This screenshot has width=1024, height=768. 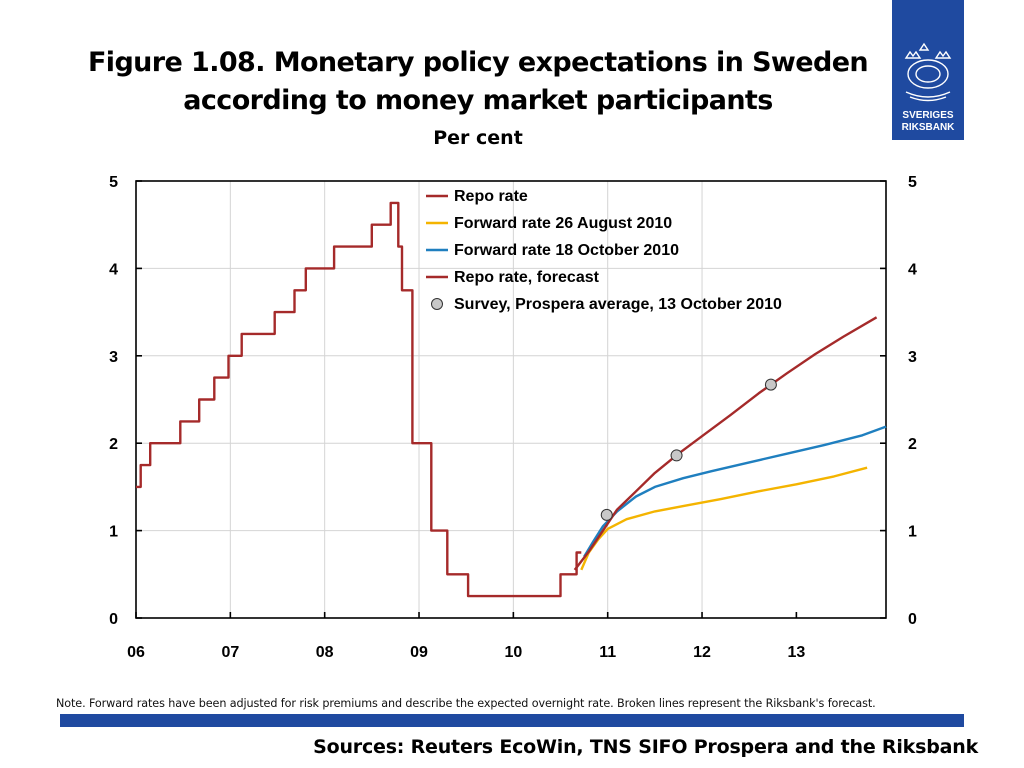 I want to click on y-tick-label-left: 5, so click(x=113, y=182).